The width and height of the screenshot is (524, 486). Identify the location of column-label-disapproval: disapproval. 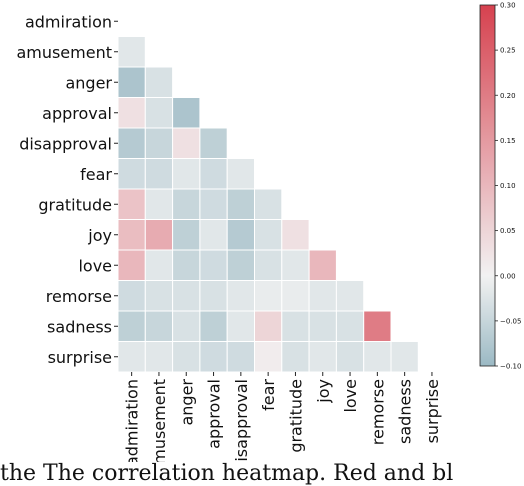
(241, 420).